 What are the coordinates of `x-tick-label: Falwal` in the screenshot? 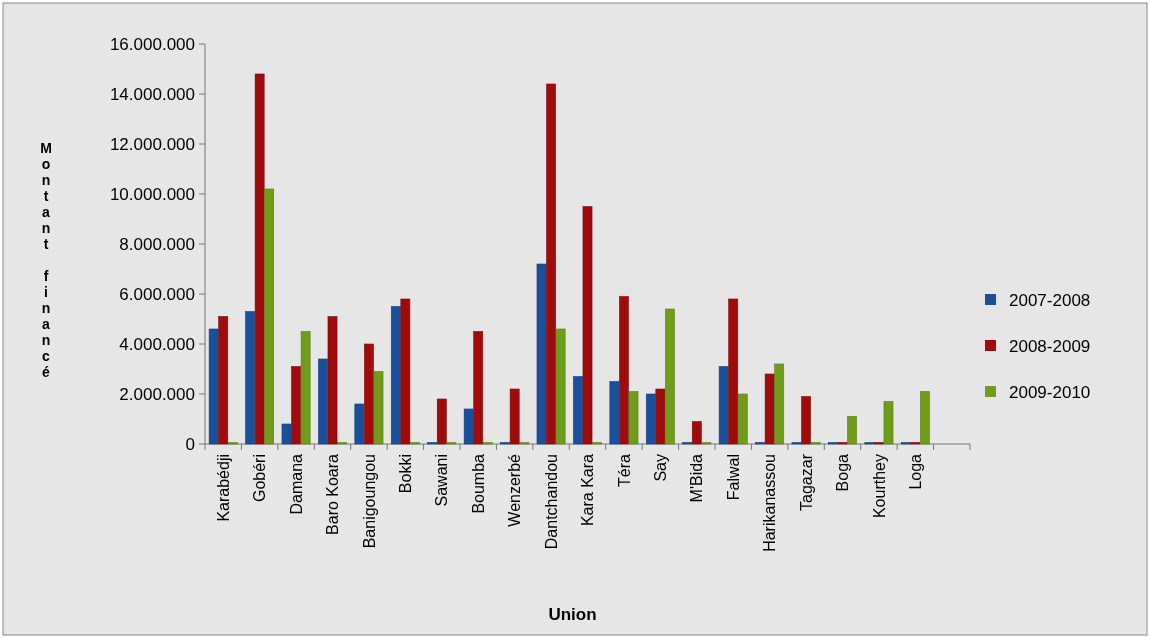 It's located at (733, 477).